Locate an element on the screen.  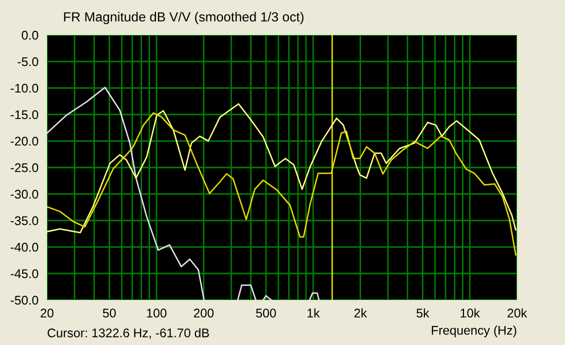
y-tick-label: -45.0 is located at coordinates (24, 273).